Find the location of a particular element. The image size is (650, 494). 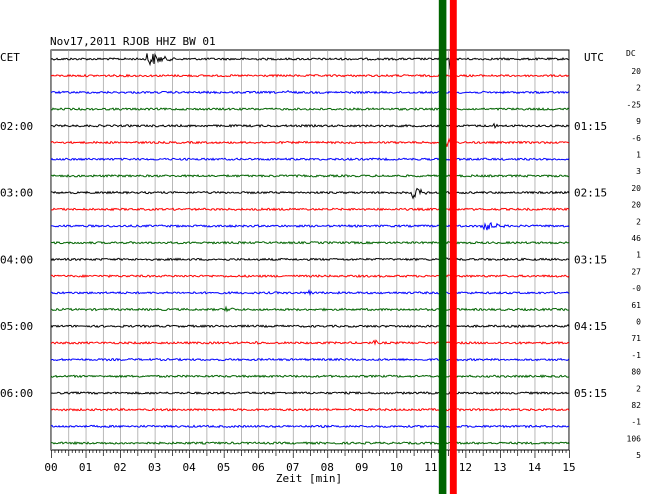

dc-offset-label: -0 is located at coordinates (636, 288).